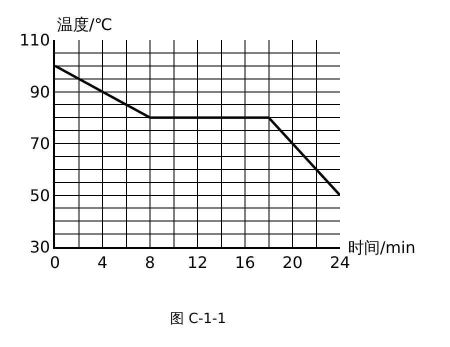 The height and width of the screenshot is (347, 450). What do you see at coordinates (40, 247) in the screenshot?
I see `y-tick-label: 30` at bounding box center [40, 247].